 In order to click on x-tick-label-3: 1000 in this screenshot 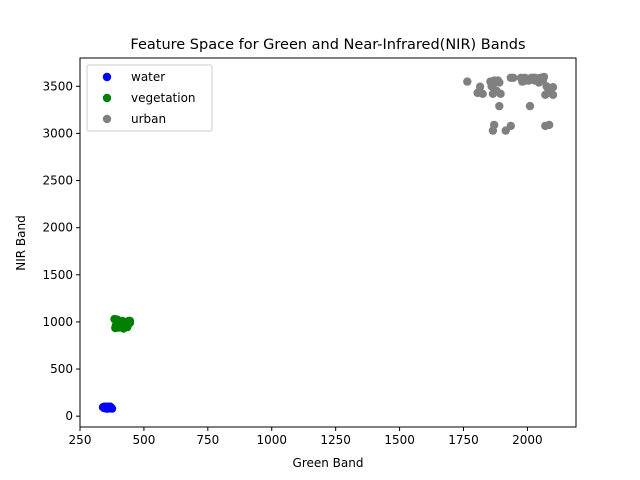, I will do `click(271, 440)`.